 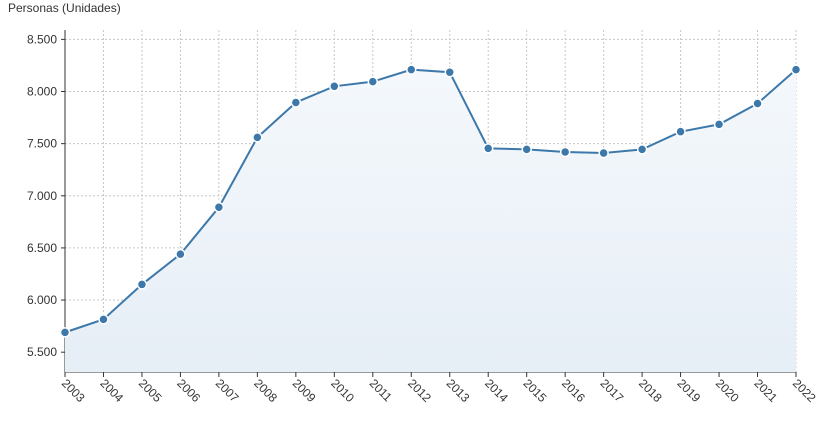 What do you see at coordinates (150, 390) in the screenshot?
I see `x-tick-label: 2005` at bounding box center [150, 390].